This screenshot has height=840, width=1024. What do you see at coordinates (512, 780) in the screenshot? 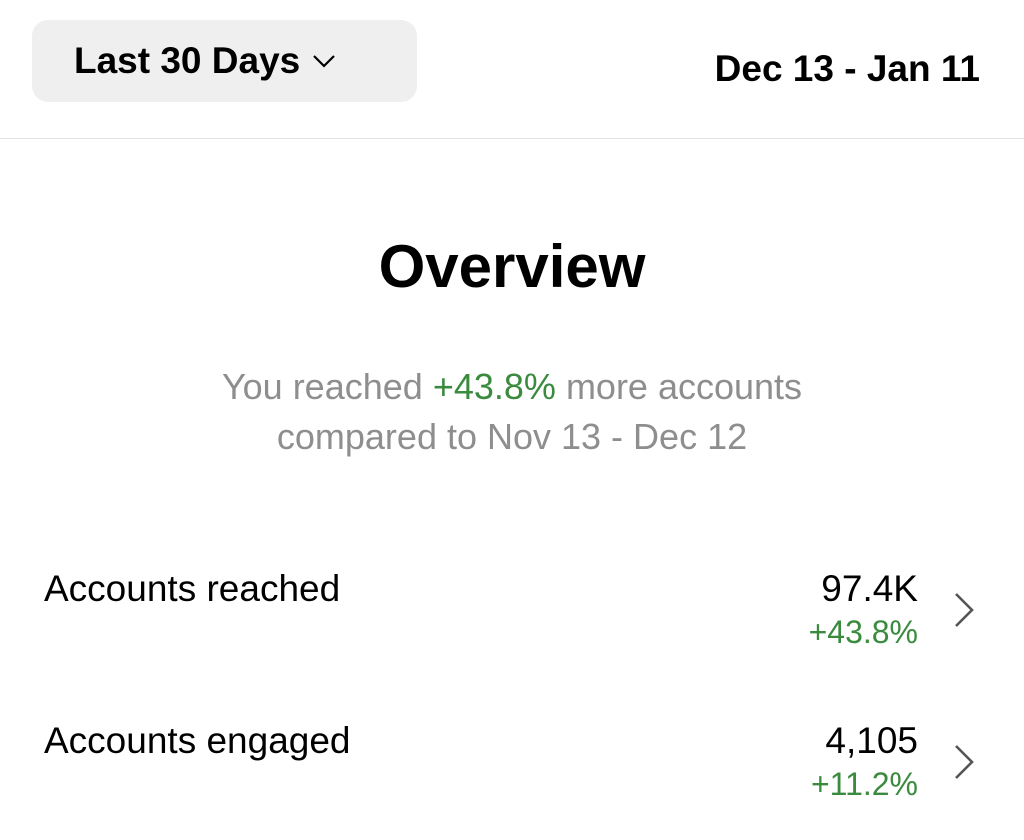
I see `metric-row: Accounts engaged 4,105 +11.2%` at bounding box center [512, 780].